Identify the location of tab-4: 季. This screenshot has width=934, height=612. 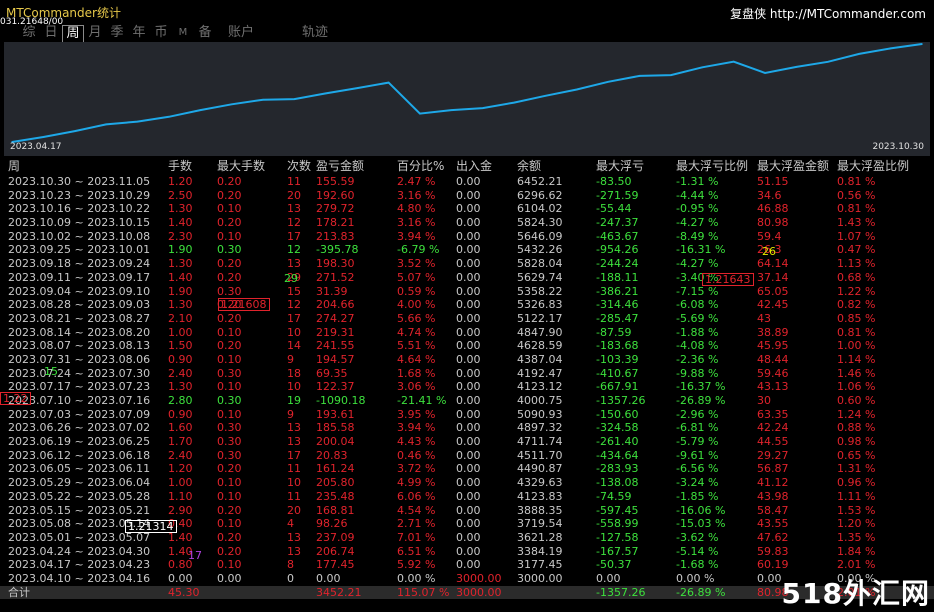
(117, 32).